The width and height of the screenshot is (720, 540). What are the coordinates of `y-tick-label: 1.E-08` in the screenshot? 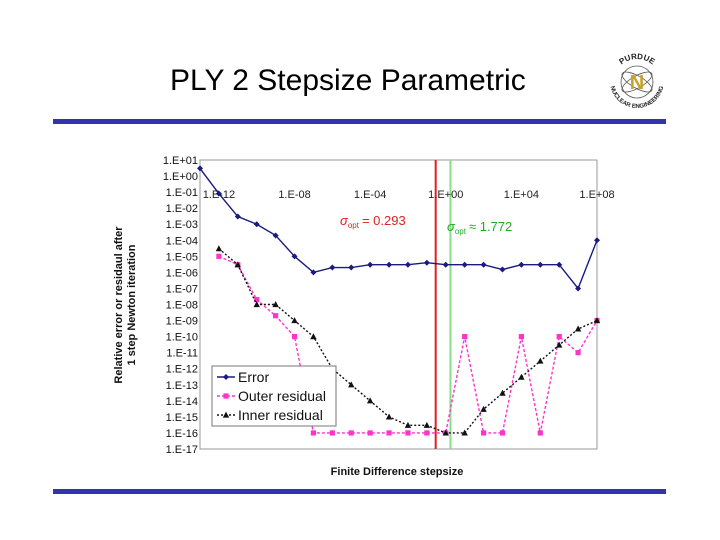 It's located at (182, 306).